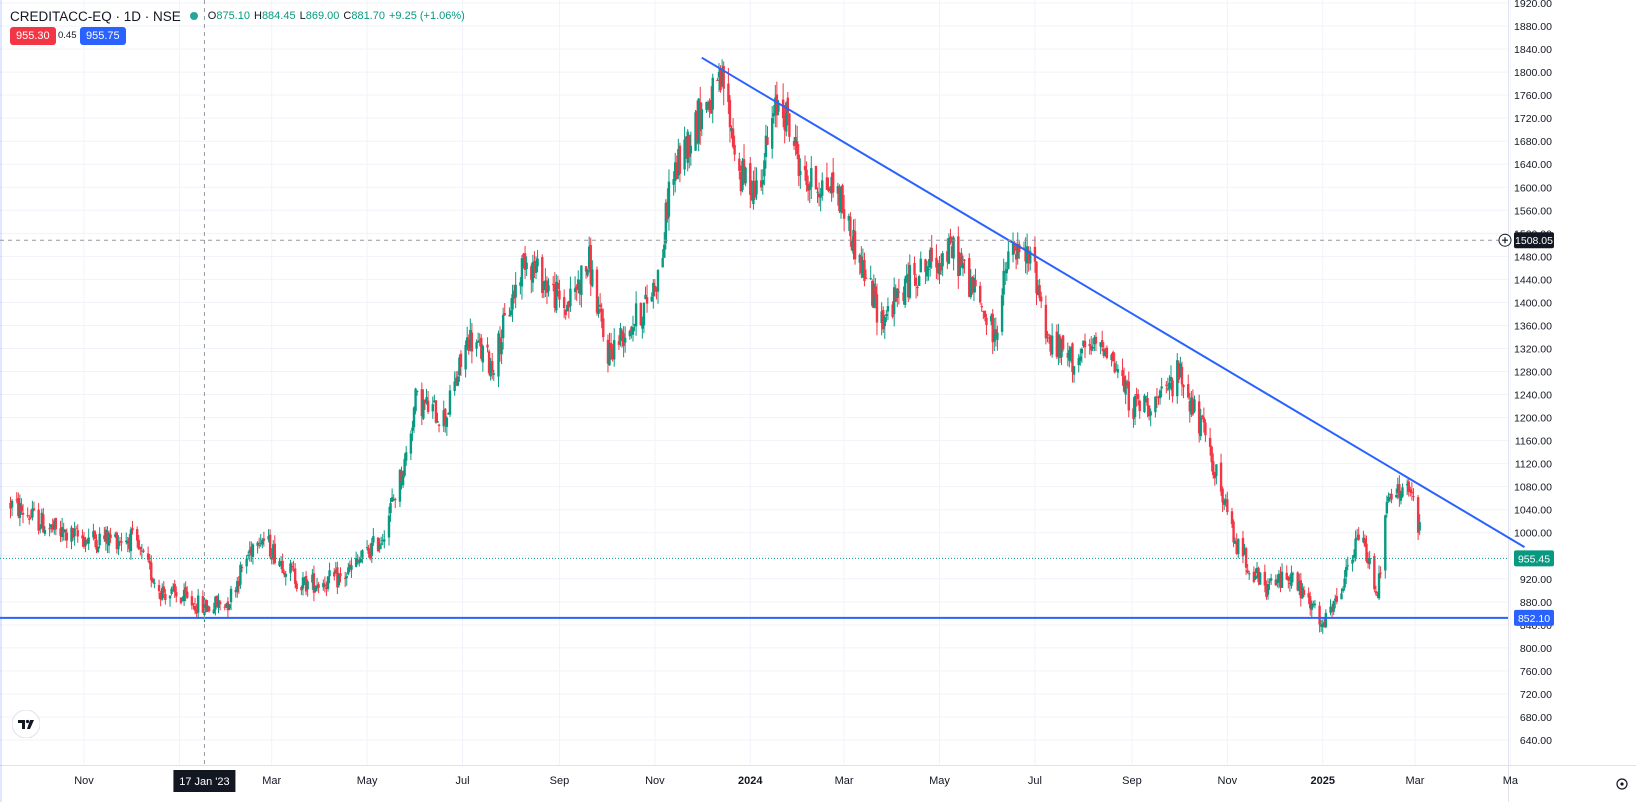 This screenshot has width=1636, height=802. What do you see at coordinates (1533, 5) in the screenshot?
I see `y-tick-label: 1920.00` at bounding box center [1533, 5].